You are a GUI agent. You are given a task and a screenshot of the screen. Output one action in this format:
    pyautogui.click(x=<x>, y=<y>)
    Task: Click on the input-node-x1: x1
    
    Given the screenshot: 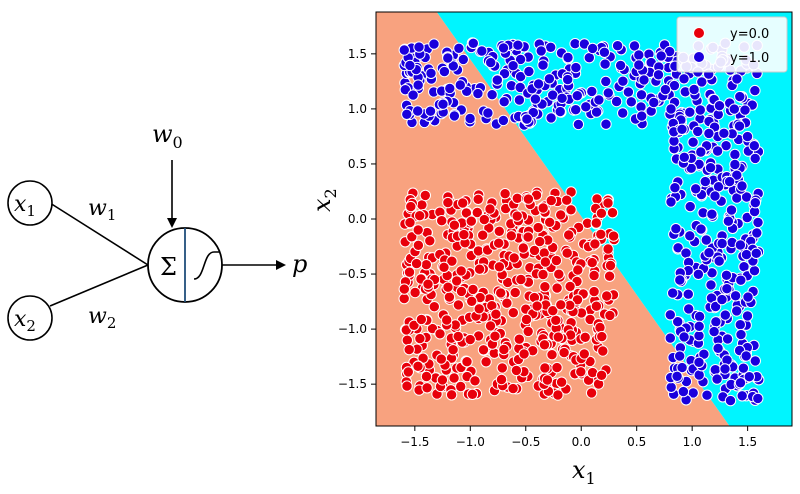 What is the action you would take?
    pyautogui.click(x=30, y=203)
    